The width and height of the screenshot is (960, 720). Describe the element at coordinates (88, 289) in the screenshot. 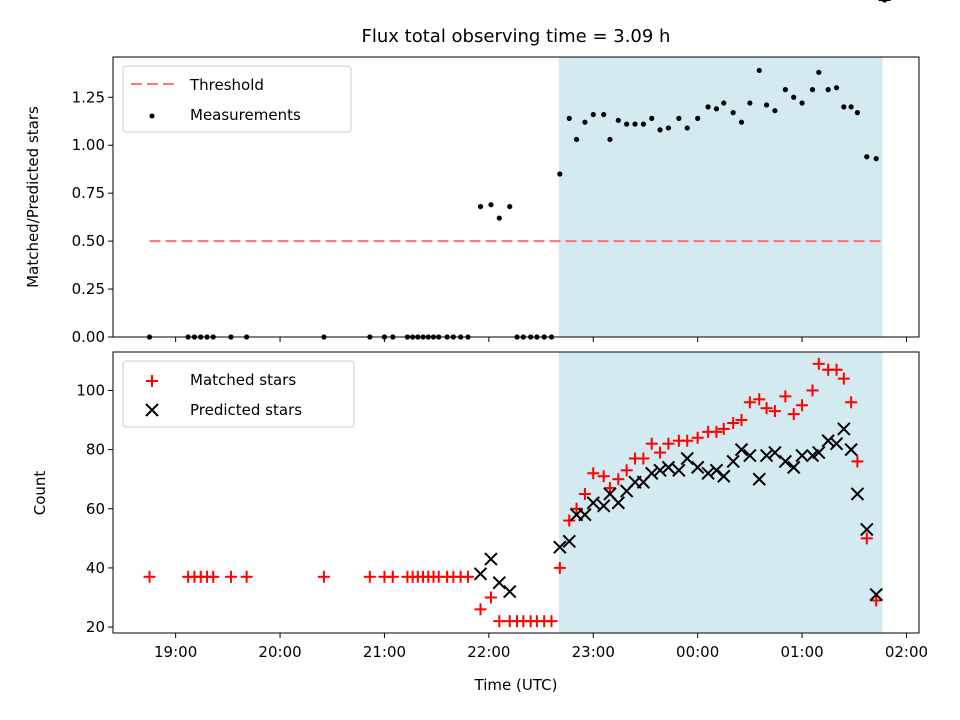

I see `top-y-tick-label: 0.25` at that location.